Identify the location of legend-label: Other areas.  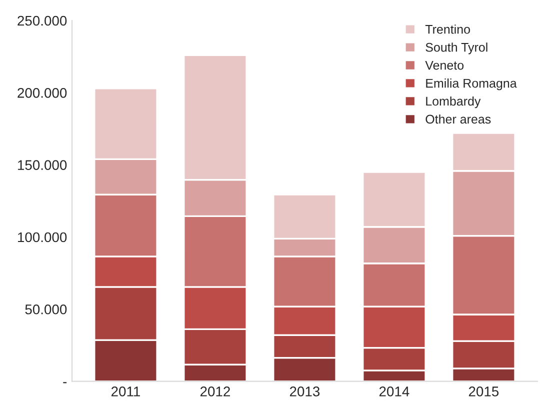
(458, 119).